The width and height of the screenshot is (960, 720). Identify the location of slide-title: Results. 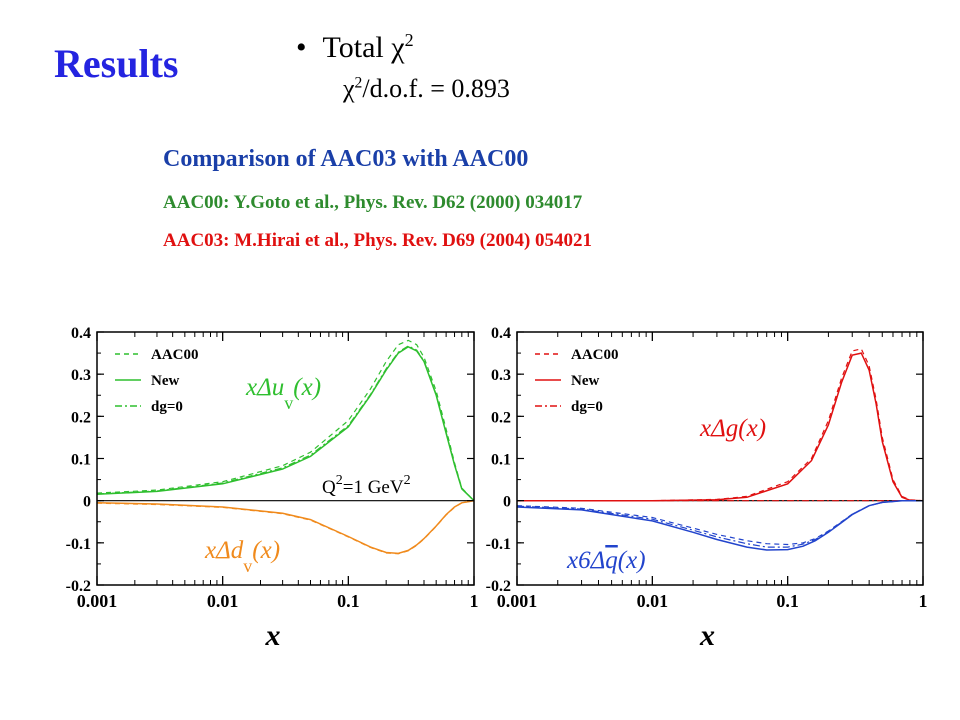
(116, 63).